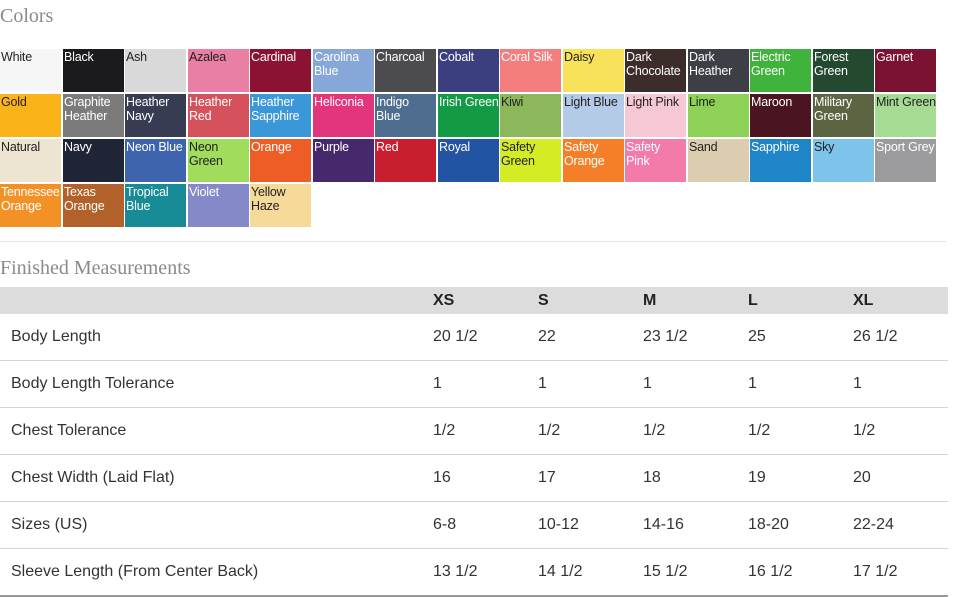  What do you see at coordinates (483, 525) in the screenshot?
I see `measurement-value: 6-8` at bounding box center [483, 525].